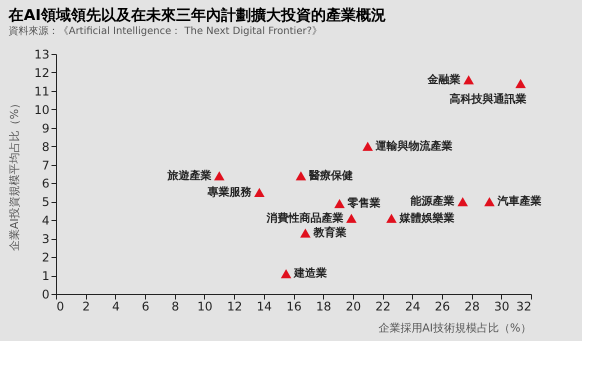  What do you see at coordinates (46, 183) in the screenshot?
I see `y-tick-label: 6` at bounding box center [46, 183].